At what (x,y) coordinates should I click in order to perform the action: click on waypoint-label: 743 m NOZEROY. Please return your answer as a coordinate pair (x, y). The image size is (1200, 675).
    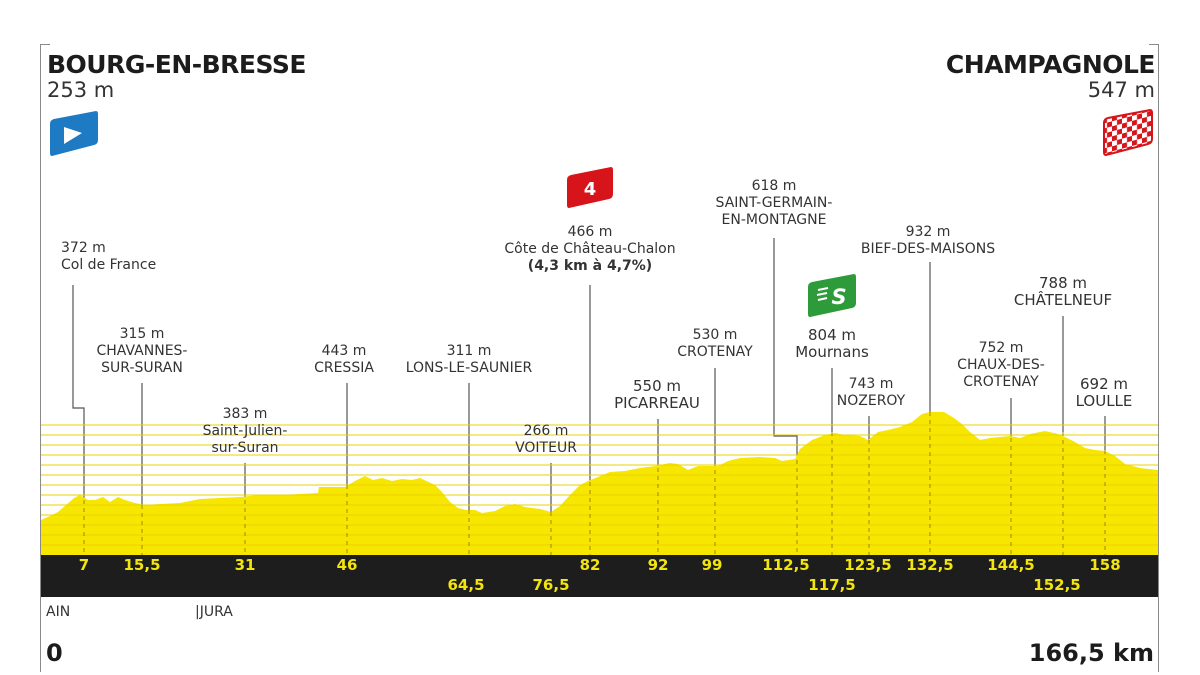
    Looking at the image, I should click on (871, 392).